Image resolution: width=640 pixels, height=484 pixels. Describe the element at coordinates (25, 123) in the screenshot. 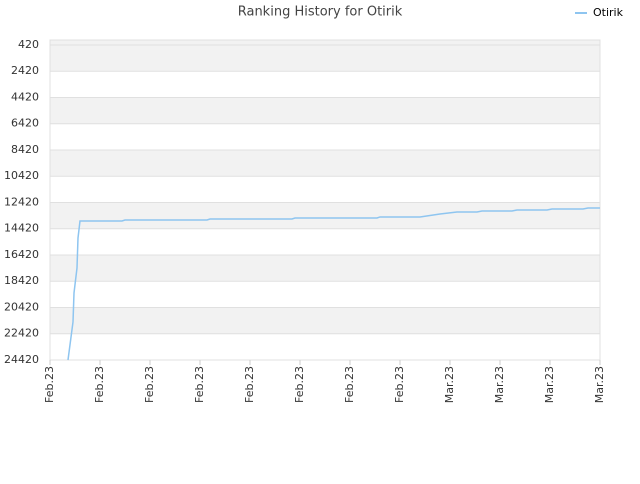

I see `y-tick-label: 6420` at that location.